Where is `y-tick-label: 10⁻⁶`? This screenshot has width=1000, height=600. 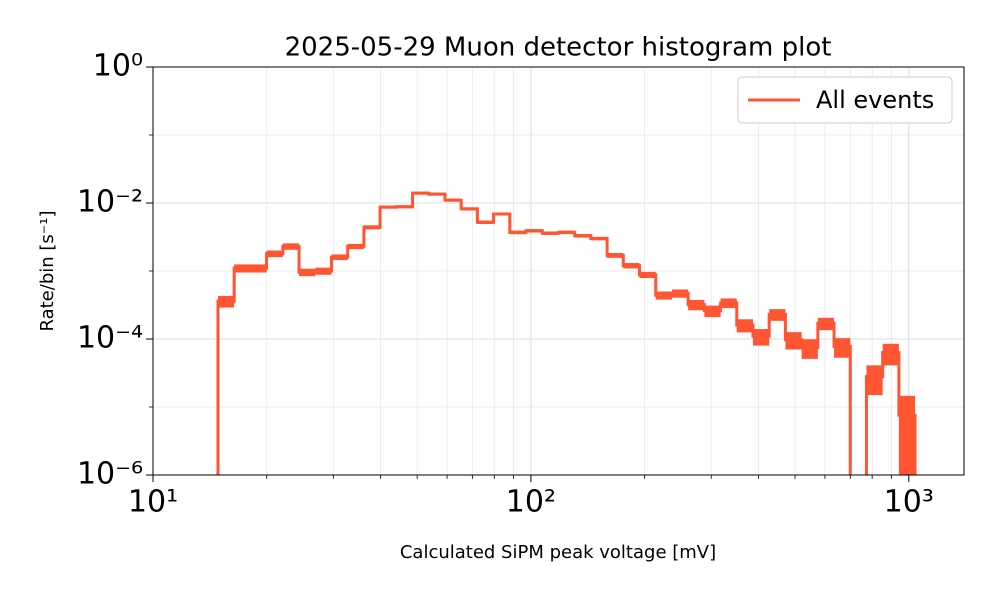 y-tick-label: 10⁻⁶ is located at coordinates (110, 474).